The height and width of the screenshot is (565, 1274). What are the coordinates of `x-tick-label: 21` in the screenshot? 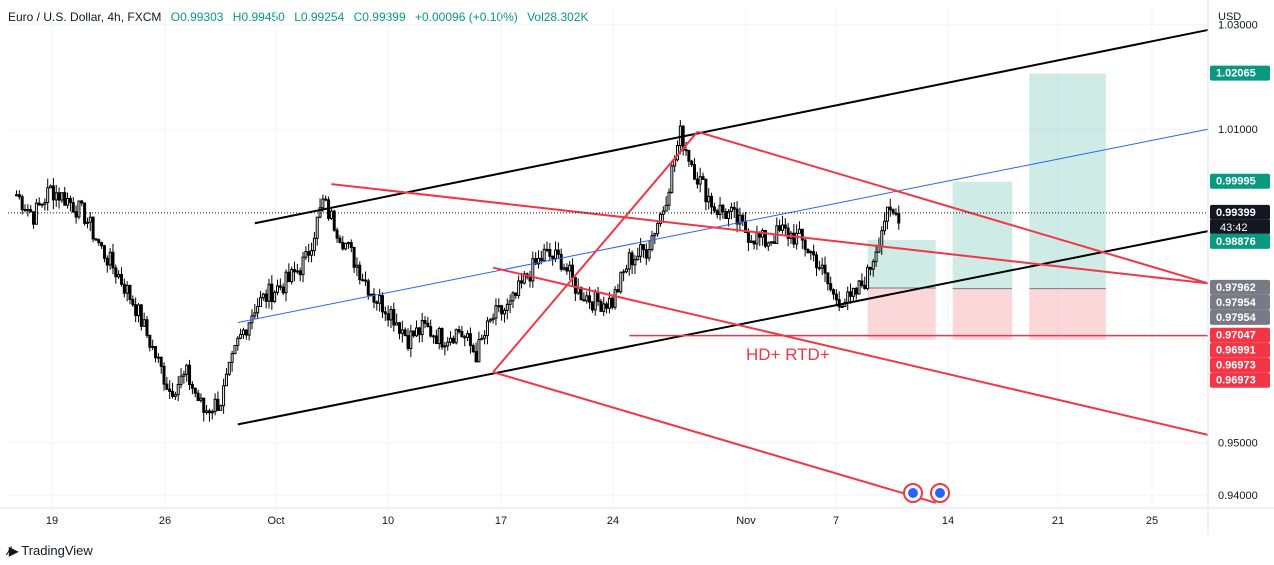 It's located at (1058, 521).